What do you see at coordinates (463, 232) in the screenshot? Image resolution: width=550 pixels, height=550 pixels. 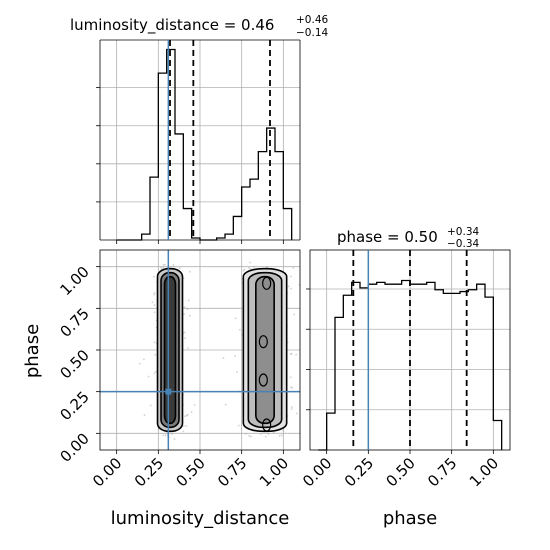 I see `title-phase-sup: +0.34` at bounding box center [463, 232].